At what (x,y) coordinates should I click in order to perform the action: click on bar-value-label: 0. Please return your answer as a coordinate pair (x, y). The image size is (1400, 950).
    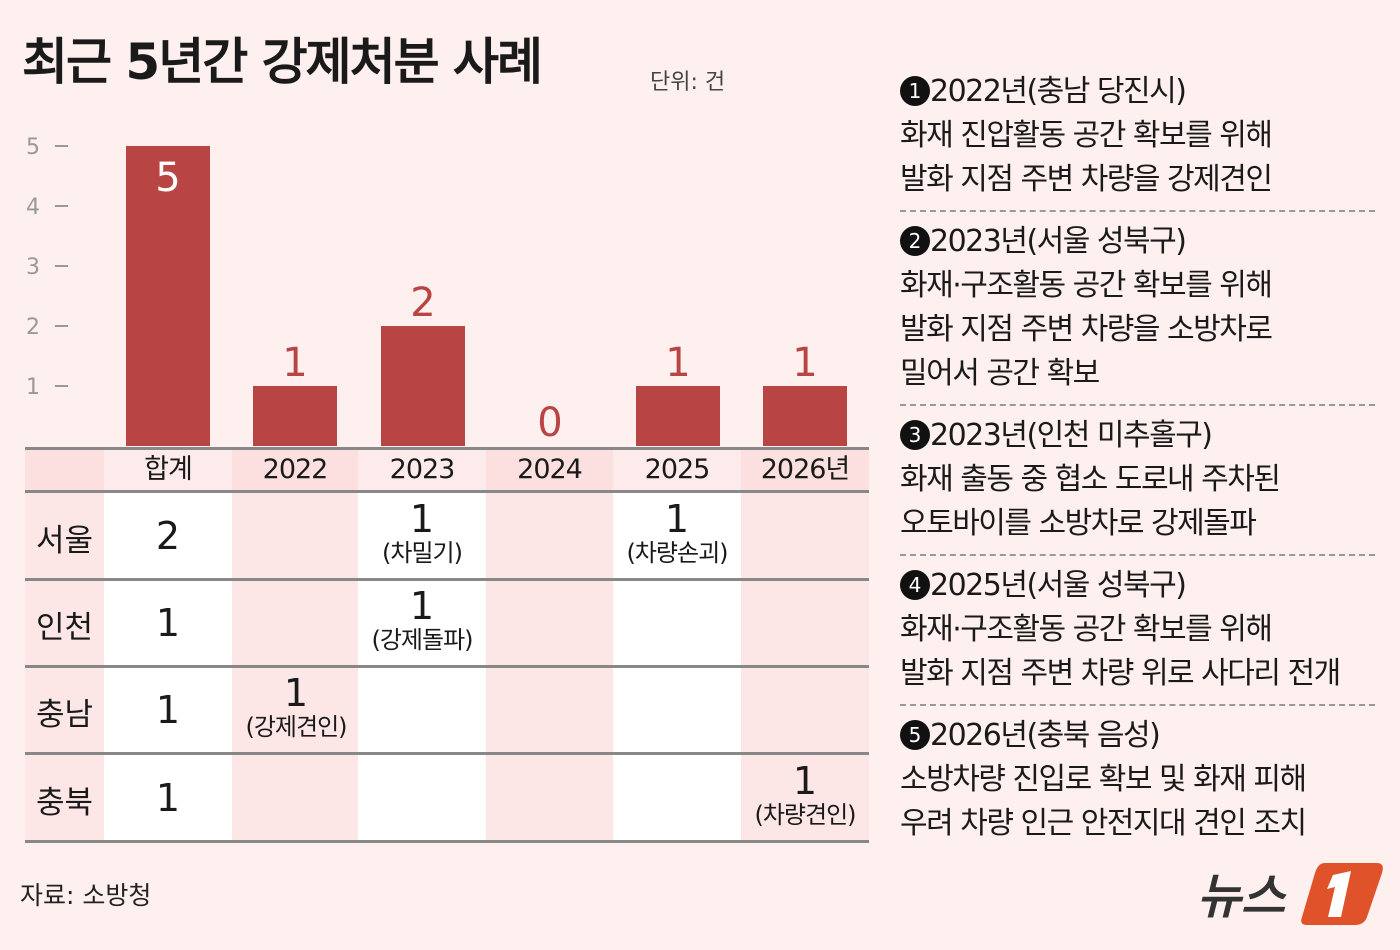
    Looking at the image, I should click on (549, 423).